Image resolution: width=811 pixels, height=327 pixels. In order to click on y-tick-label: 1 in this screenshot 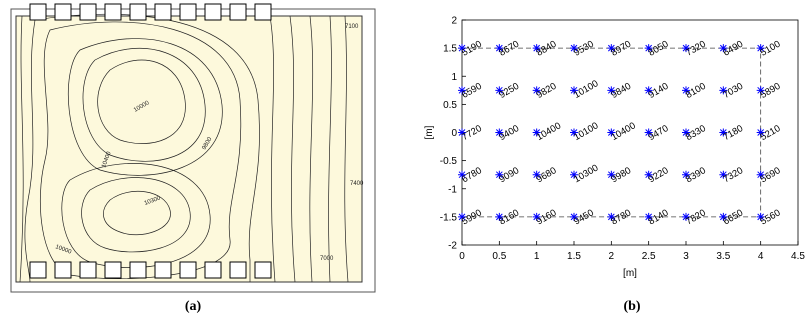, I will do `click(454, 77)`.